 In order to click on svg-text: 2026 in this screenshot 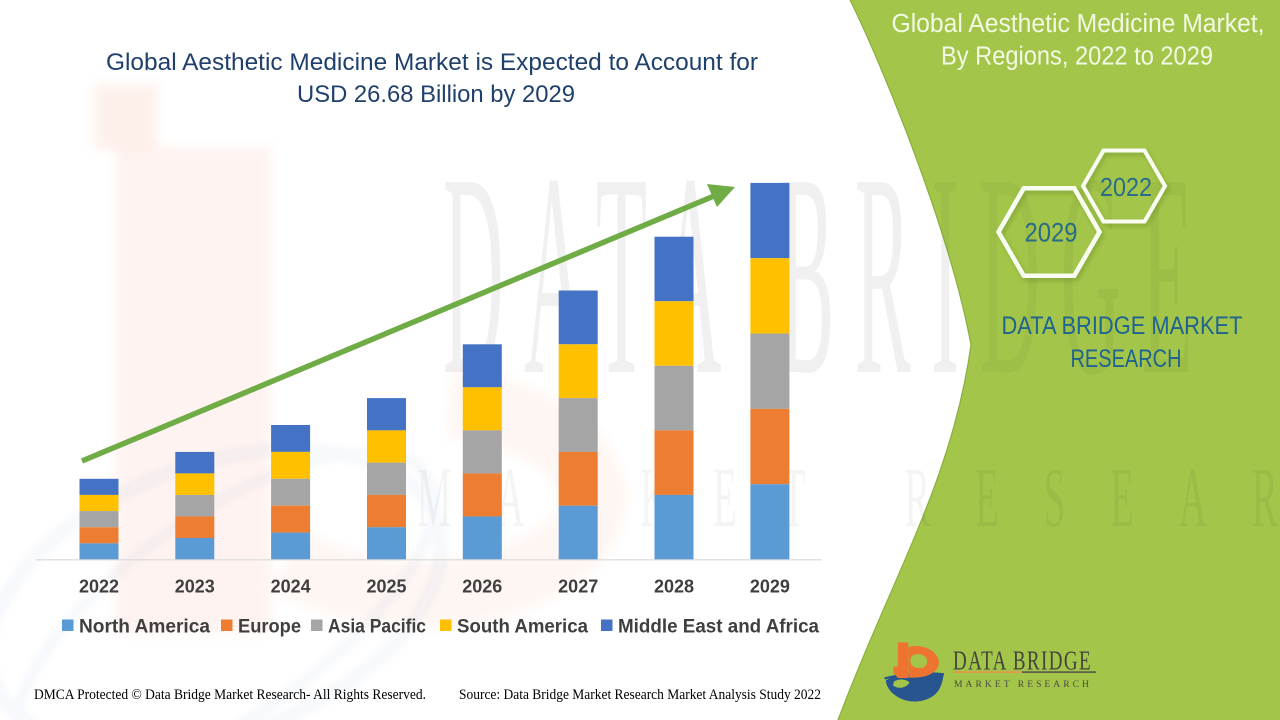, I will do `click(482, 587)`.